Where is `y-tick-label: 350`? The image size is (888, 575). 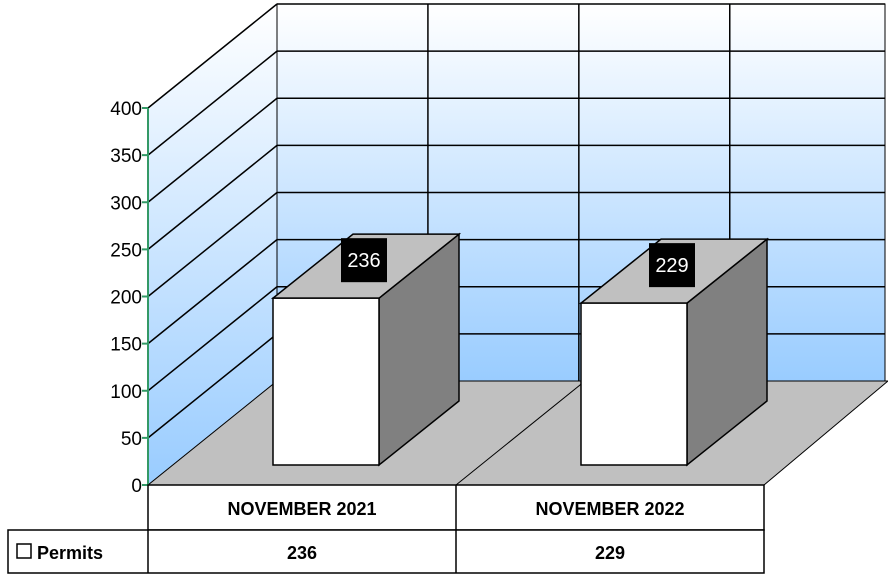
y-tick-label: 350 is located at coordinates (126, 156).